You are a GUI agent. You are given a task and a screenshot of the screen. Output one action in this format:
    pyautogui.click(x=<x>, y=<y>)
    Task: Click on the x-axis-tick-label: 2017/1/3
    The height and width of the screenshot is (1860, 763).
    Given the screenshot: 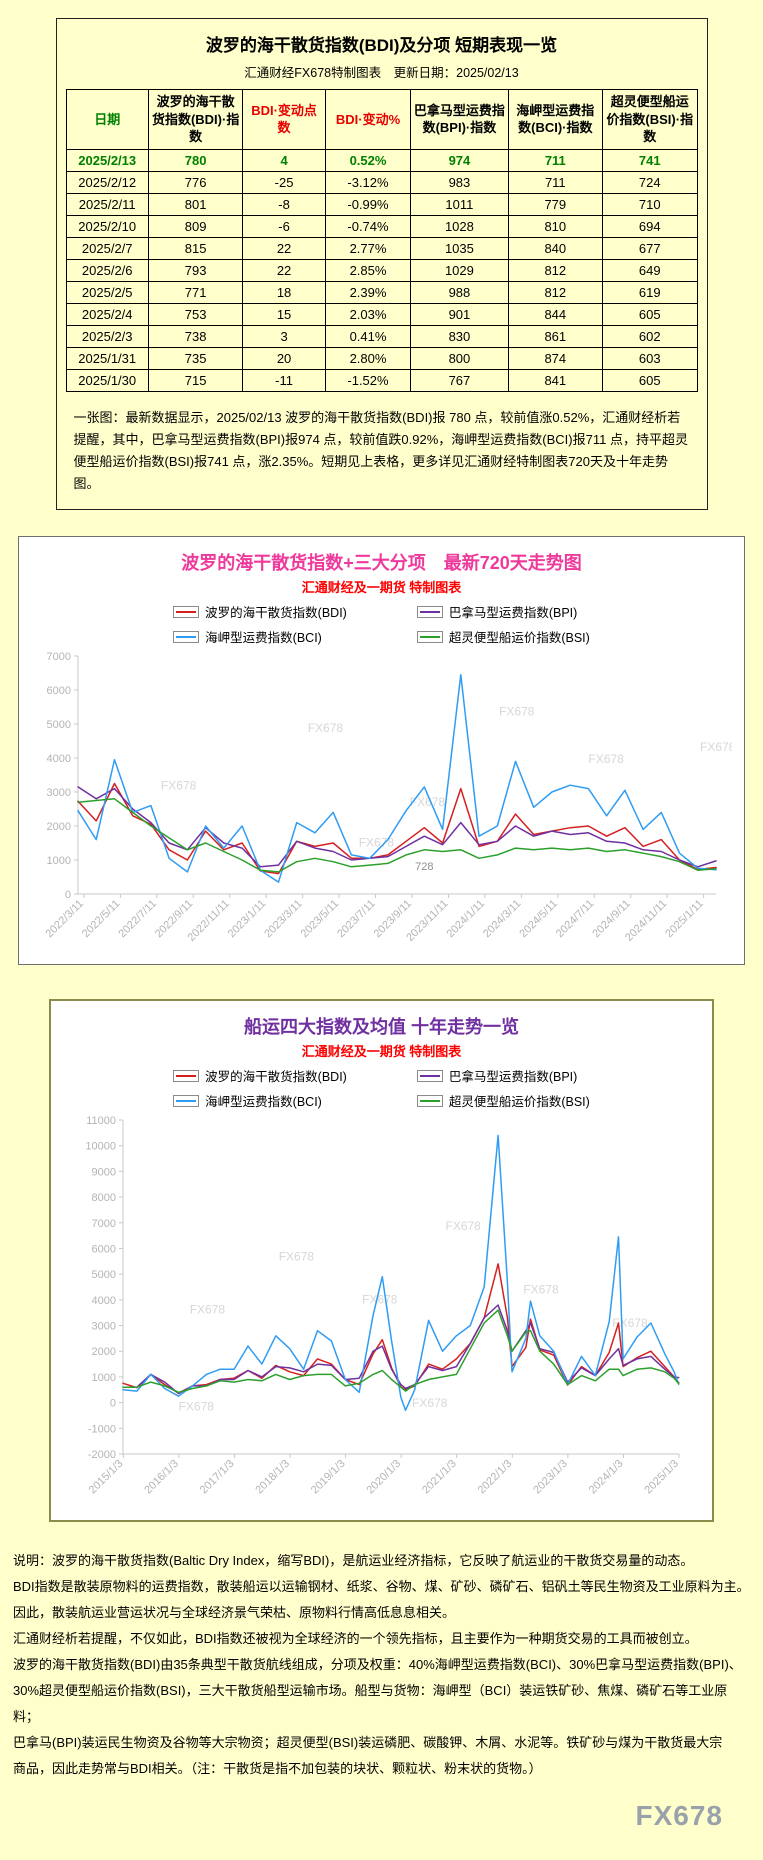 What is the action you would take?
    pyautogui.click(x=216, y=1477)
    